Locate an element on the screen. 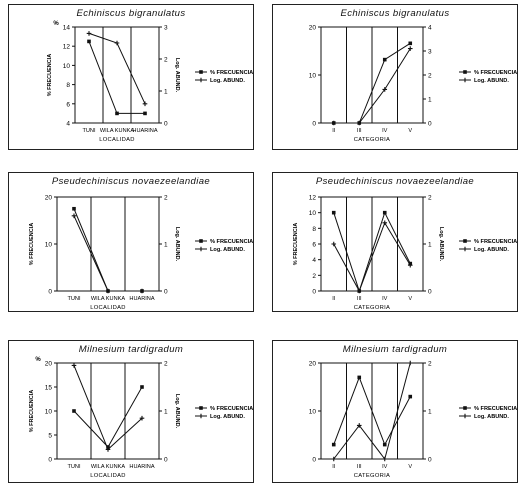  y-left-tick-label: 14 is located at coordinates (67, 28).